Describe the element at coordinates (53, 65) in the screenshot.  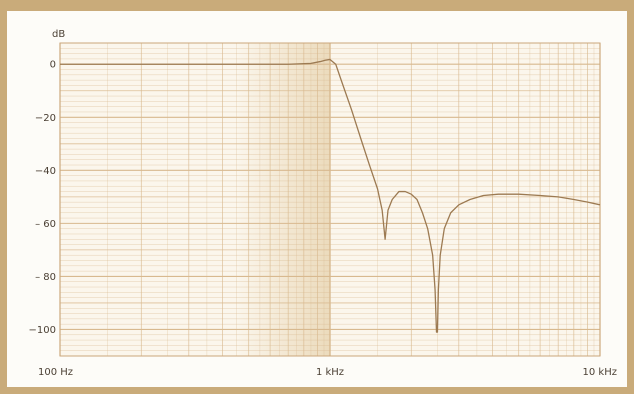
I see `y-tick-label: 0` at that location.